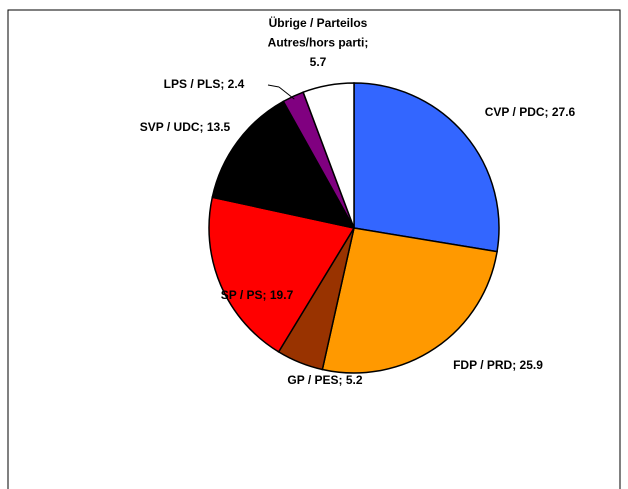 This screenshot has height=489, width=628. I want to click on data-label-line: GP / PES; 5.2, so click(324, 380).